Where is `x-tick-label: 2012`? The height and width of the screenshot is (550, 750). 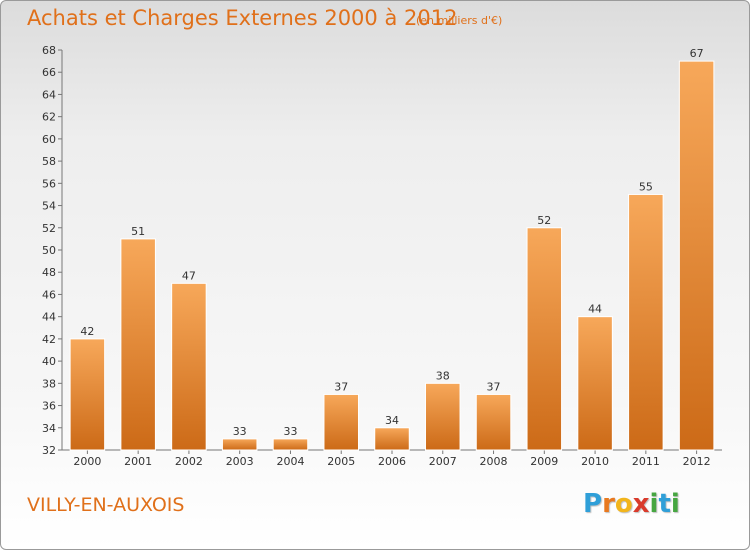 x-tick-label: 2012 is located at coordinates (697, 461).